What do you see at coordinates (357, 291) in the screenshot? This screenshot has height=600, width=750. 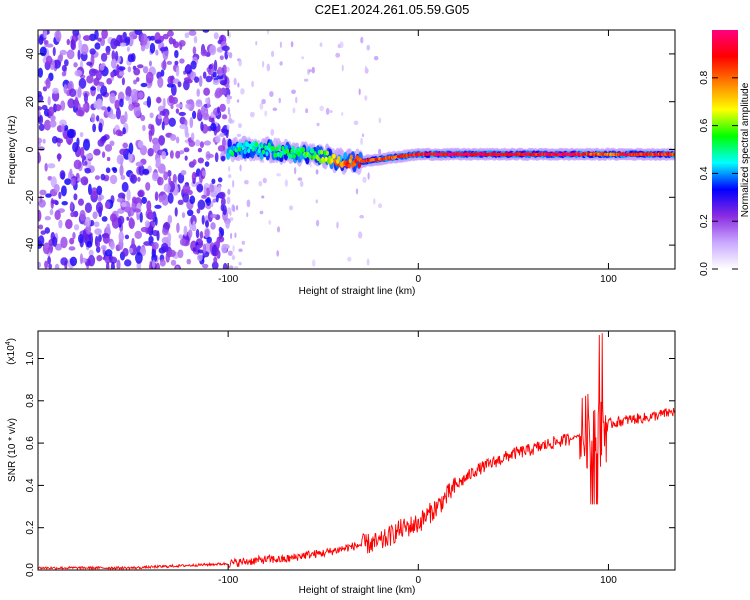 I see `spectrogram-xlabel: Height of straight line (km)` at bounding box center [357, 291].